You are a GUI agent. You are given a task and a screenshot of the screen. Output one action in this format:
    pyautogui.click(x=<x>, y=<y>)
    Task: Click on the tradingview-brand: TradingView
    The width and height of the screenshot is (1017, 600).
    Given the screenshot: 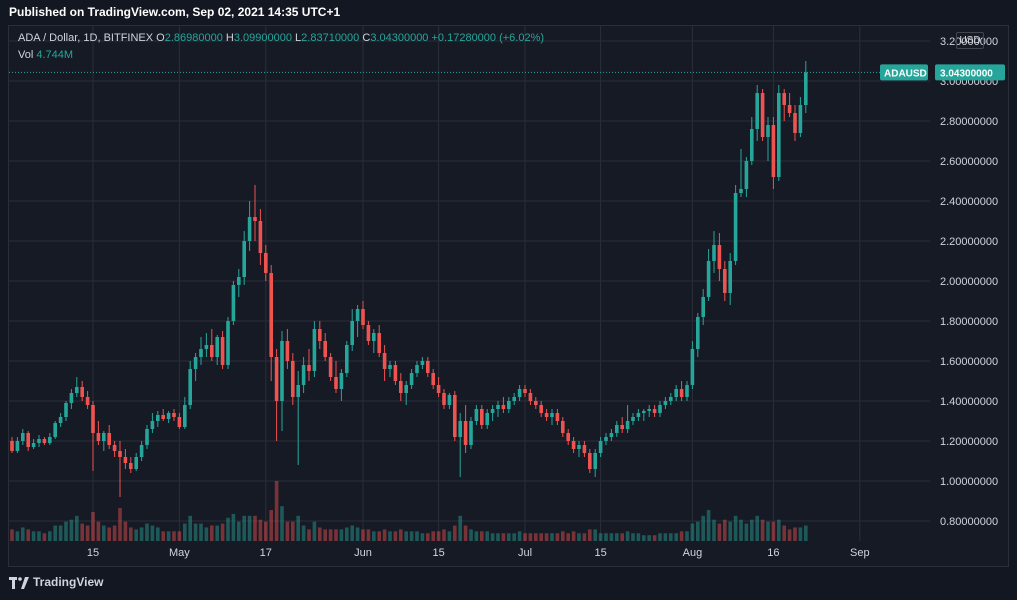 What is the action you would take?
    pyautogui.click(x=56, y=582)
    